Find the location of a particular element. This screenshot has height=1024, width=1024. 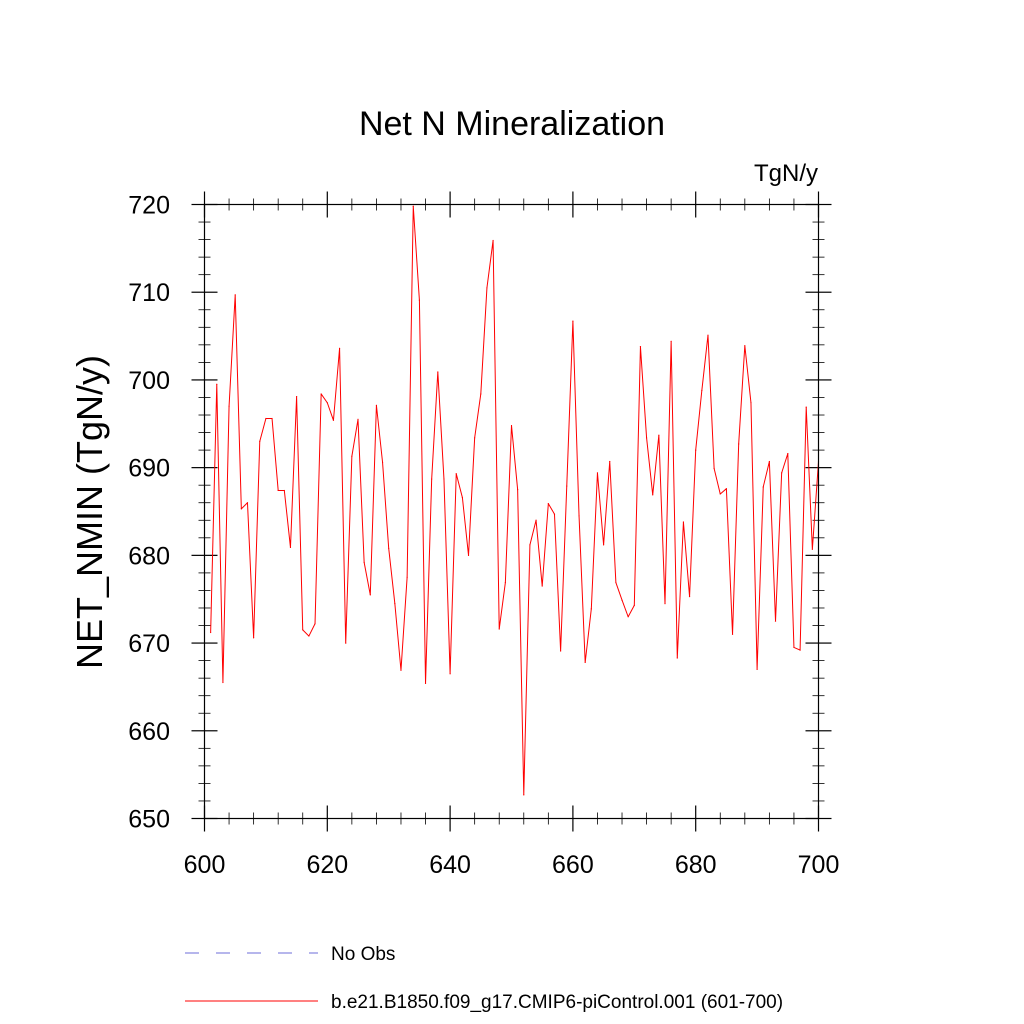

y-tick-label: 700 is located at coordinates (149, 381).